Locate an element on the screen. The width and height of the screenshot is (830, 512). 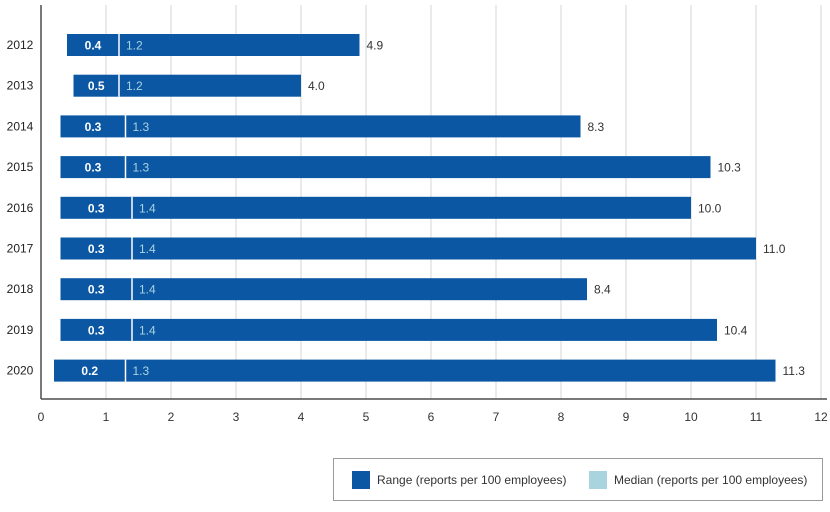
median-value-label-2013: 1.2 is located at coordinates (134, 86).